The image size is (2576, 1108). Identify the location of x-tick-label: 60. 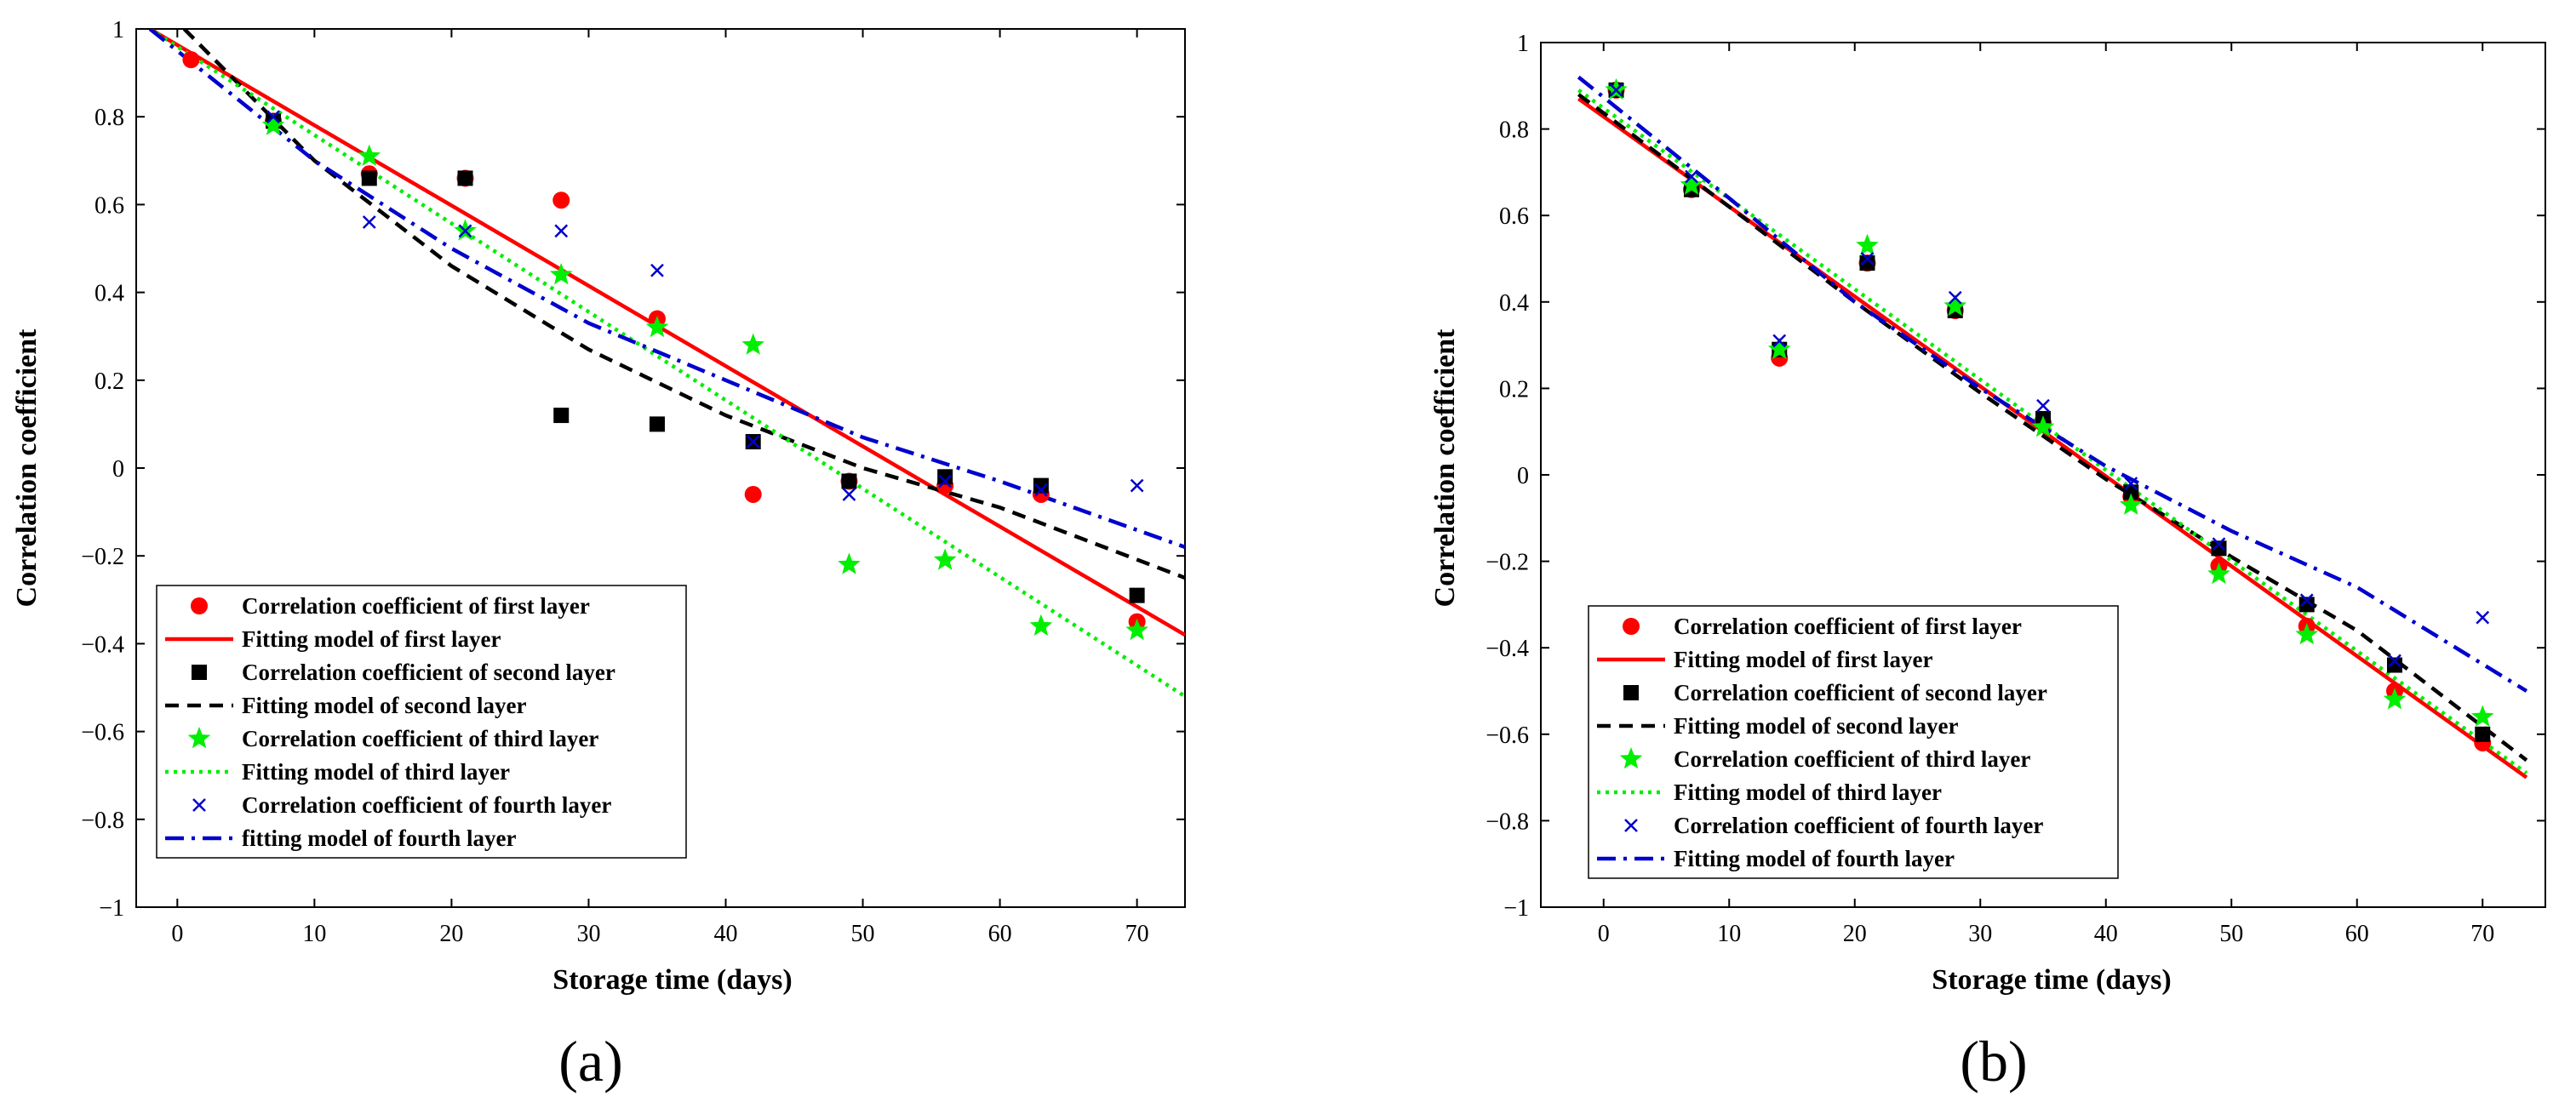
(2357, 934).